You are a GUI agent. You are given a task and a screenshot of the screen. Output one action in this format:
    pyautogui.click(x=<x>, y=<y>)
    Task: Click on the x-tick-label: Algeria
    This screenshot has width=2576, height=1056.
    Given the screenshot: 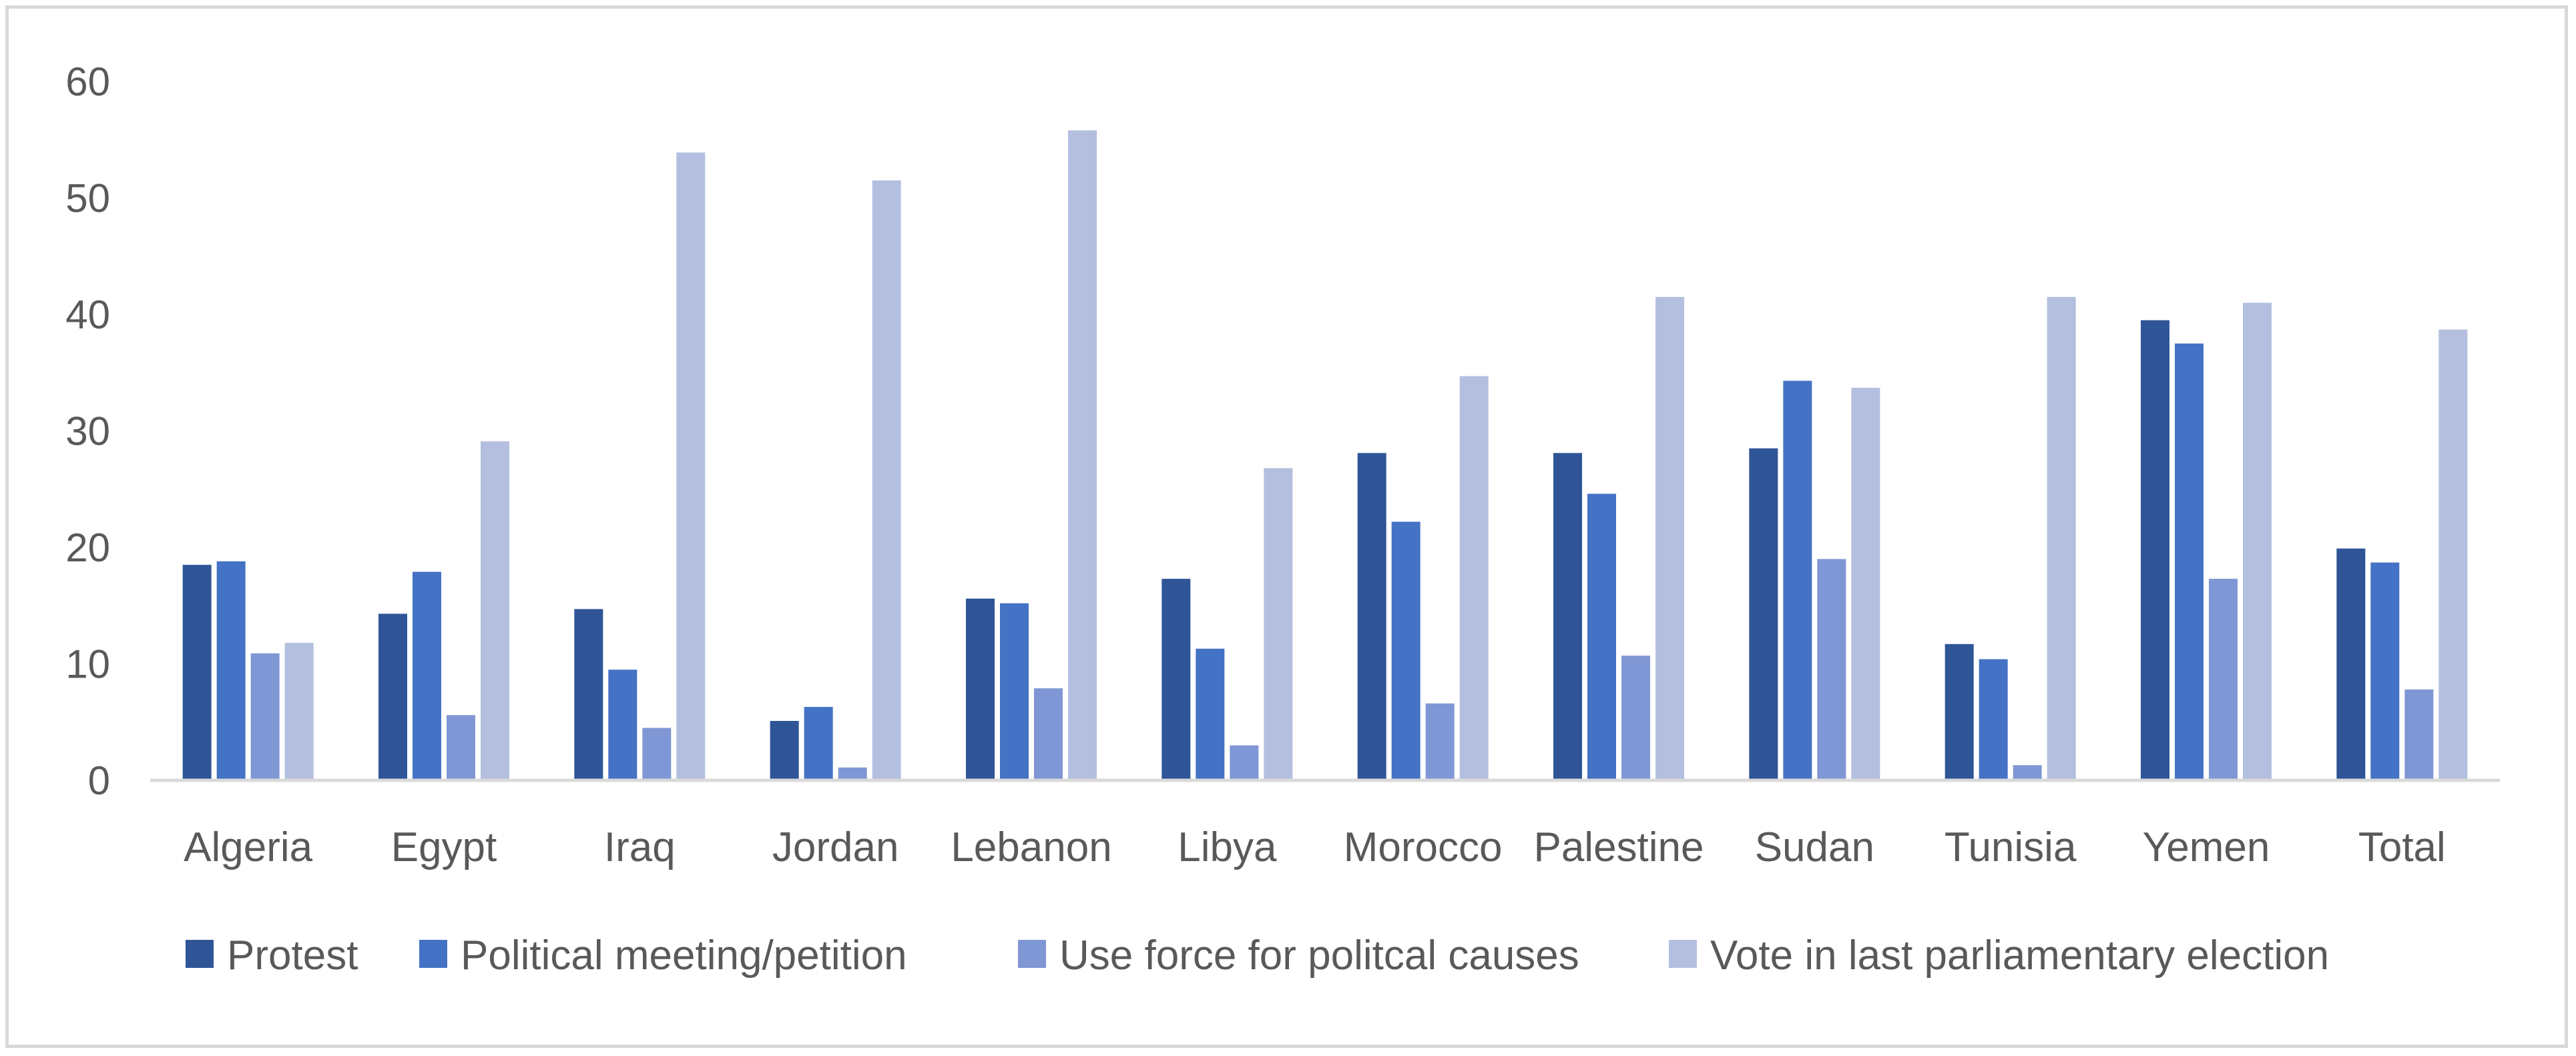 What is the action you would take?
    pyautogui.click(x=248, y=847)
    